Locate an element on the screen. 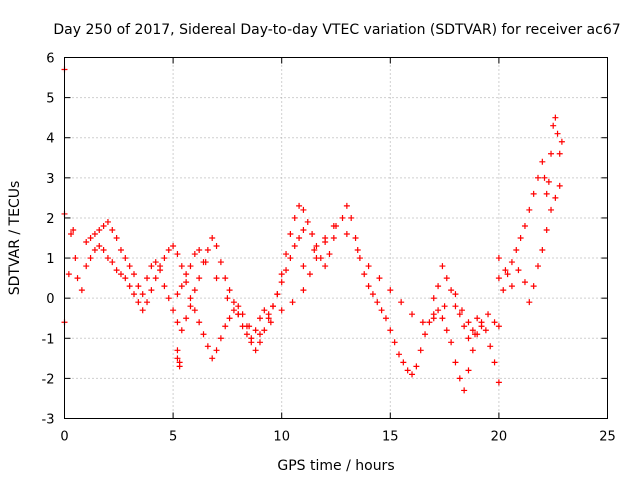 The image size is (640, 480). y-tick-label: 0 is located at coordinates (50, 299).